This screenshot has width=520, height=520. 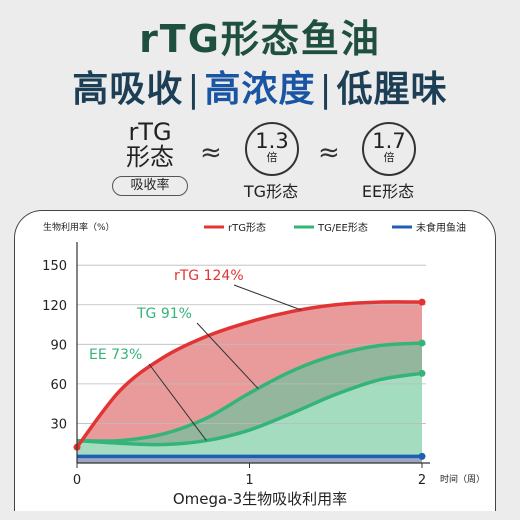 I want to click on subtitle-part-1: 高吸收, so click(x=128, y=89).